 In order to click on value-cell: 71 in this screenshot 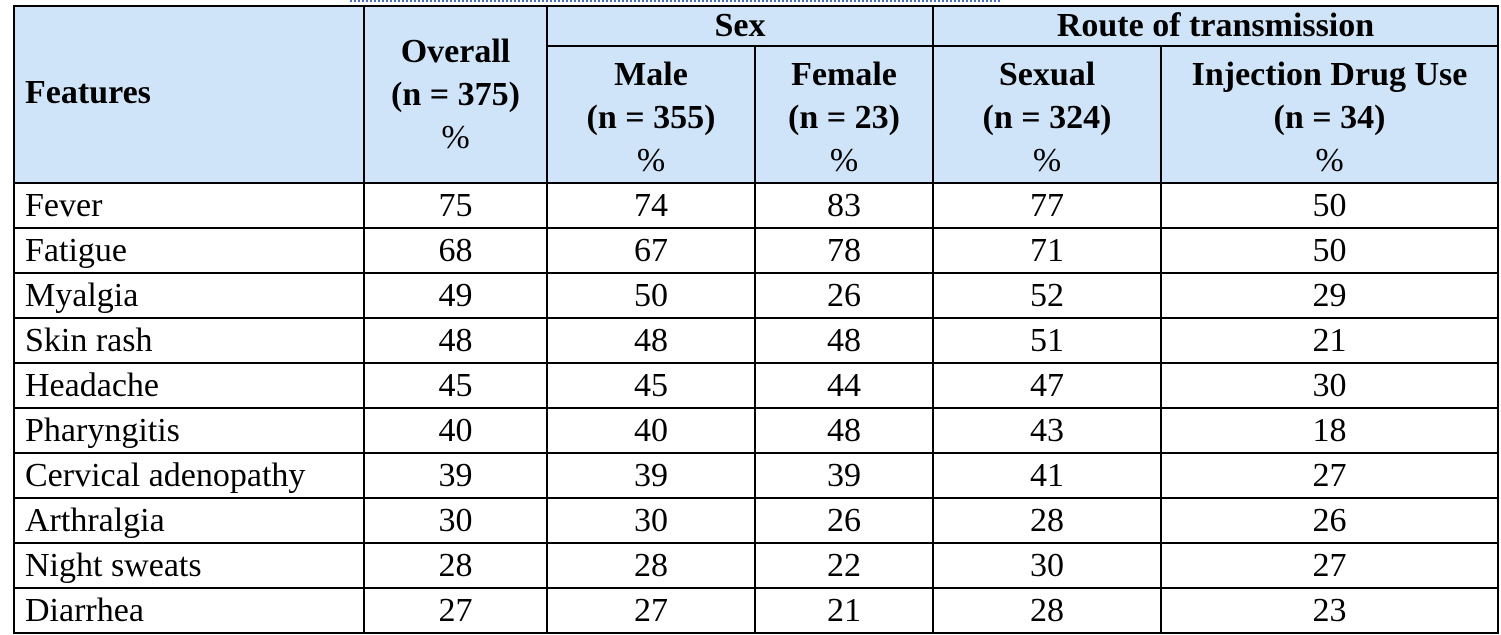, I will do `click(1047, 250)`.